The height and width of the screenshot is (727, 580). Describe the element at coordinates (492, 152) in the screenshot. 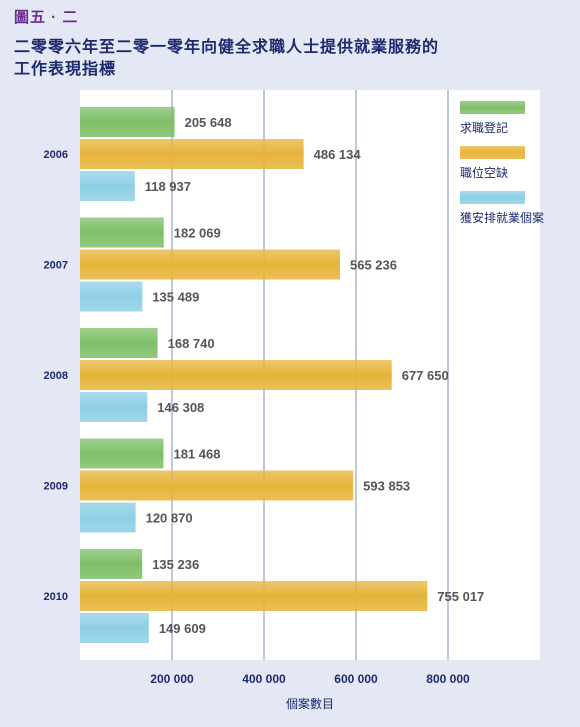

I see `legend-swatch-vacancies` at that location.